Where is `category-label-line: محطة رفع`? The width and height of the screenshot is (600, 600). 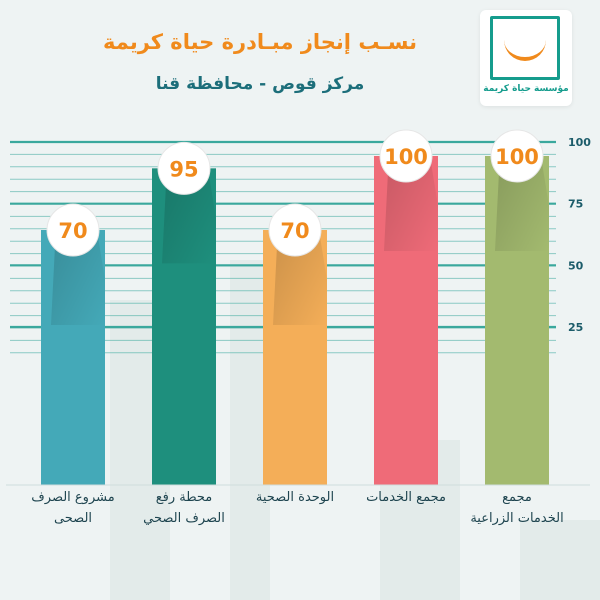 category-label-line: محطة رفع is located at coordinates (184, 497).